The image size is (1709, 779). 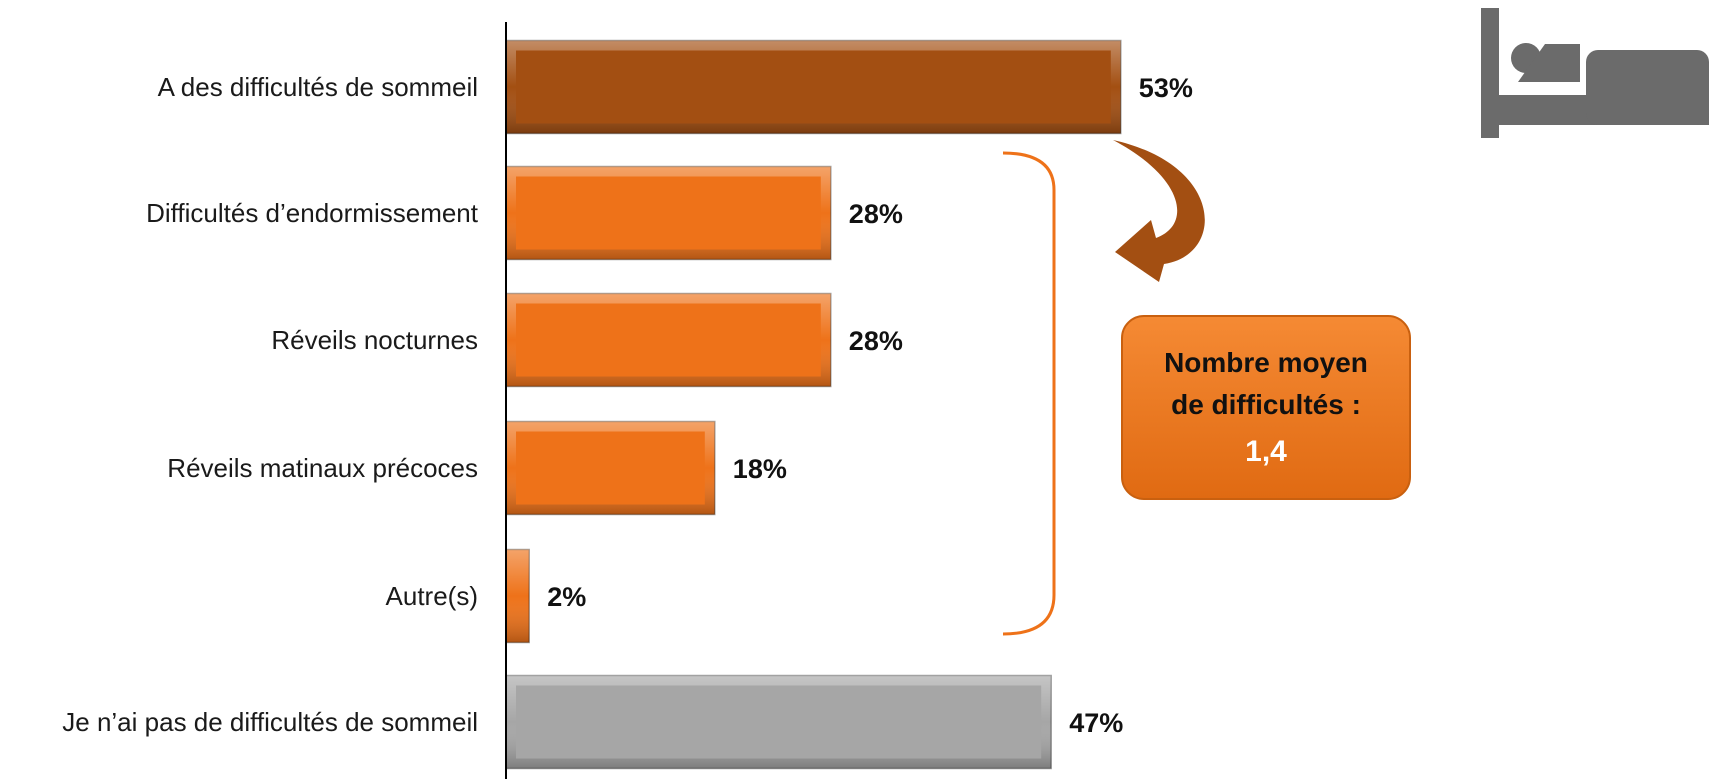 I want to click on callout-value: 1,4, so click(x=1266, y=451).